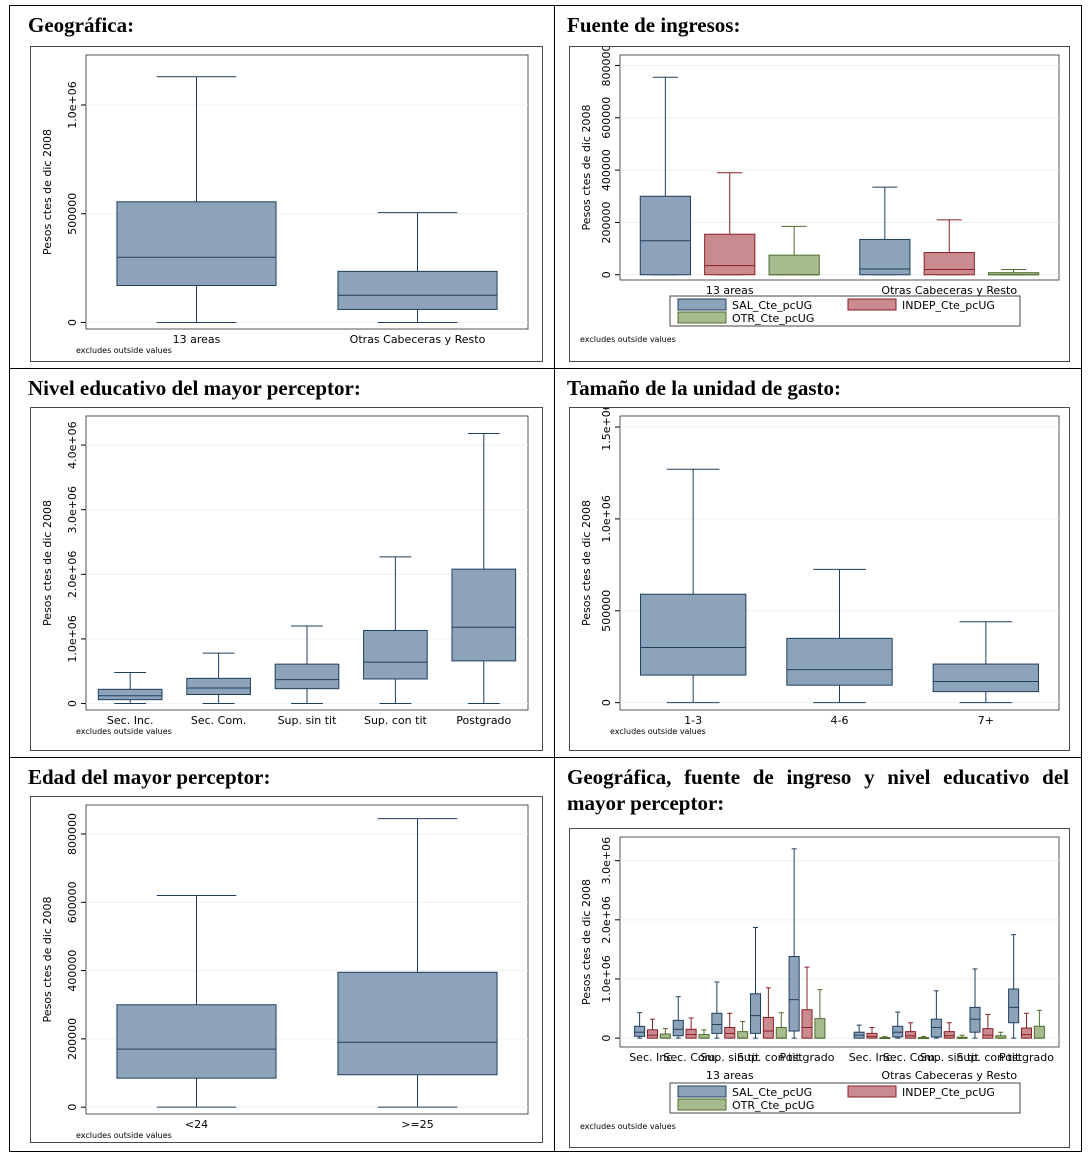 The image size is (1091, 1157). Describe the element at coordinates (910, 1057) in the screenshot. I see `subcategory-label: Sec. Com.` at that location.